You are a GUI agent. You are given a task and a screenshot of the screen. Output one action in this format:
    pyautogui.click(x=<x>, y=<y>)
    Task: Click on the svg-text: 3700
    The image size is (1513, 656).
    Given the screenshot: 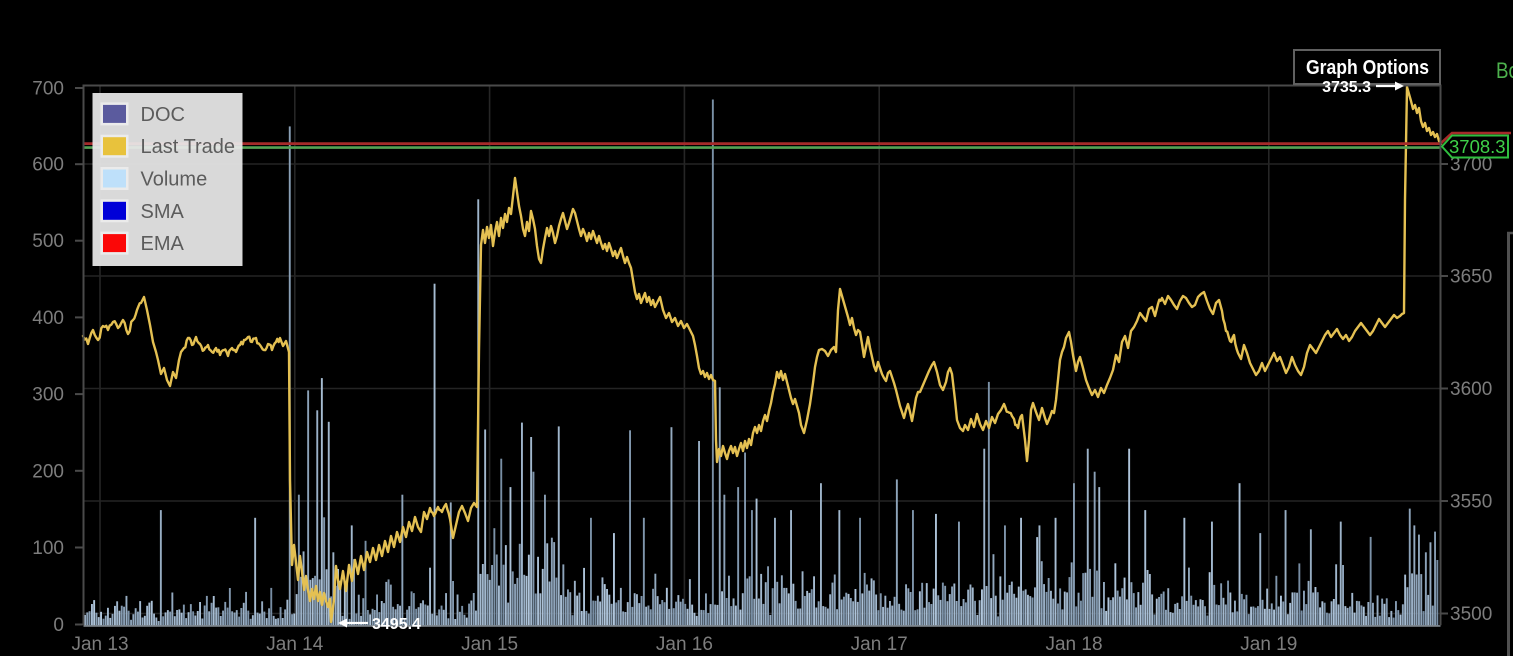 What is the action you would take?
    pyautogui.click(x=1471, y=165)
    